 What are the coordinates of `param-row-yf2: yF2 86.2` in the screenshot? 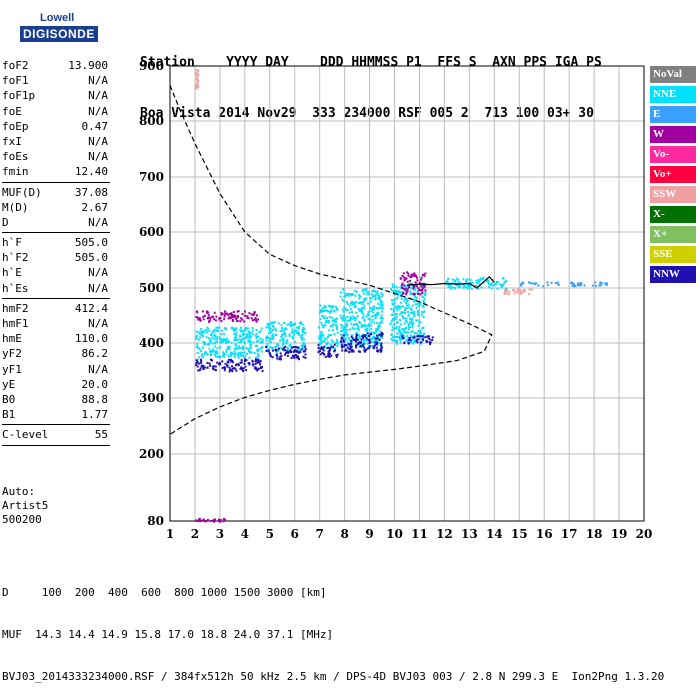 It's located at (56, 353).